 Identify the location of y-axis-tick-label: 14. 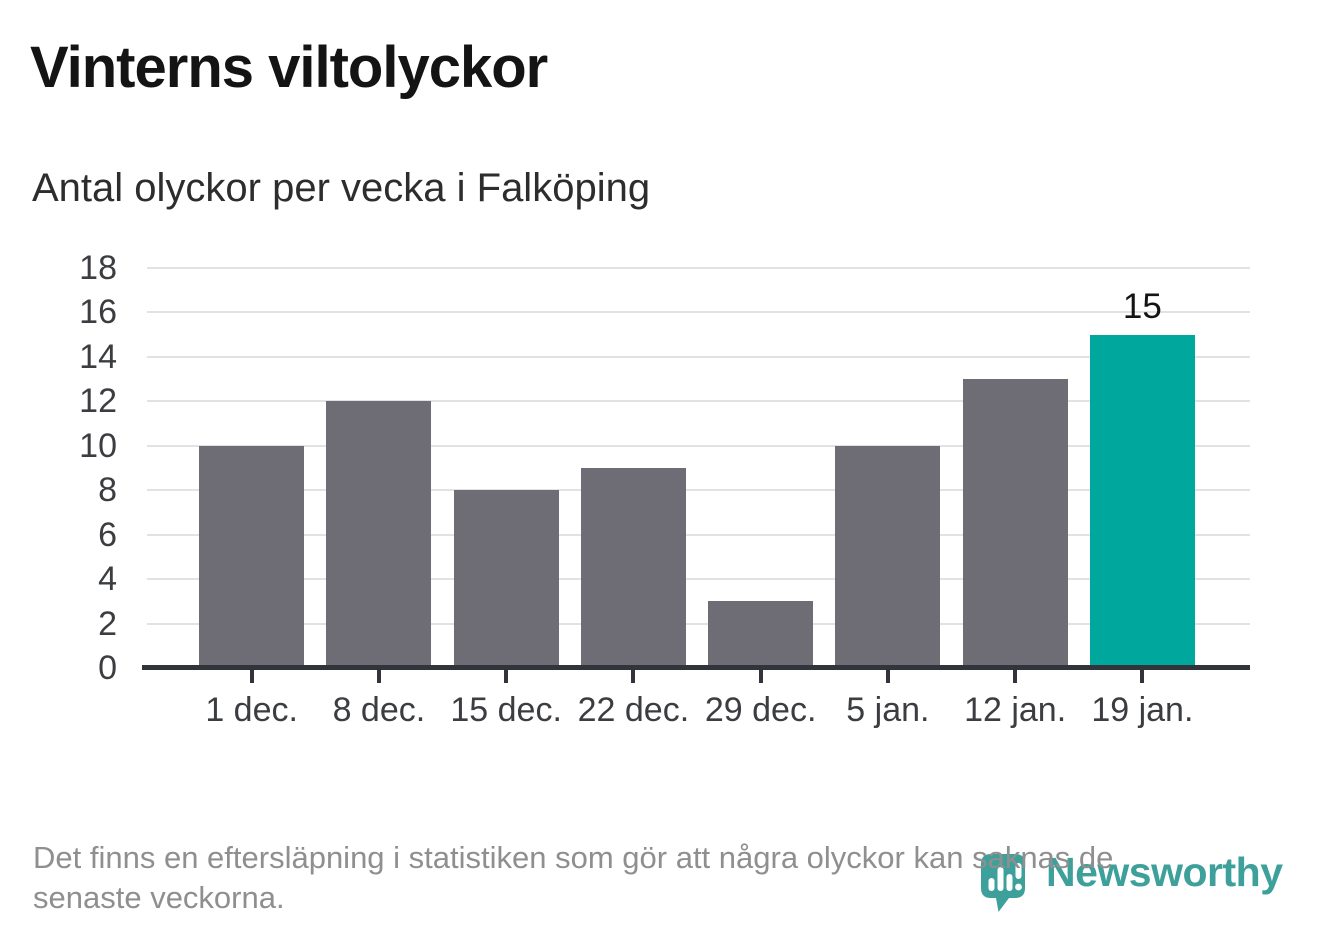
(98, 356).